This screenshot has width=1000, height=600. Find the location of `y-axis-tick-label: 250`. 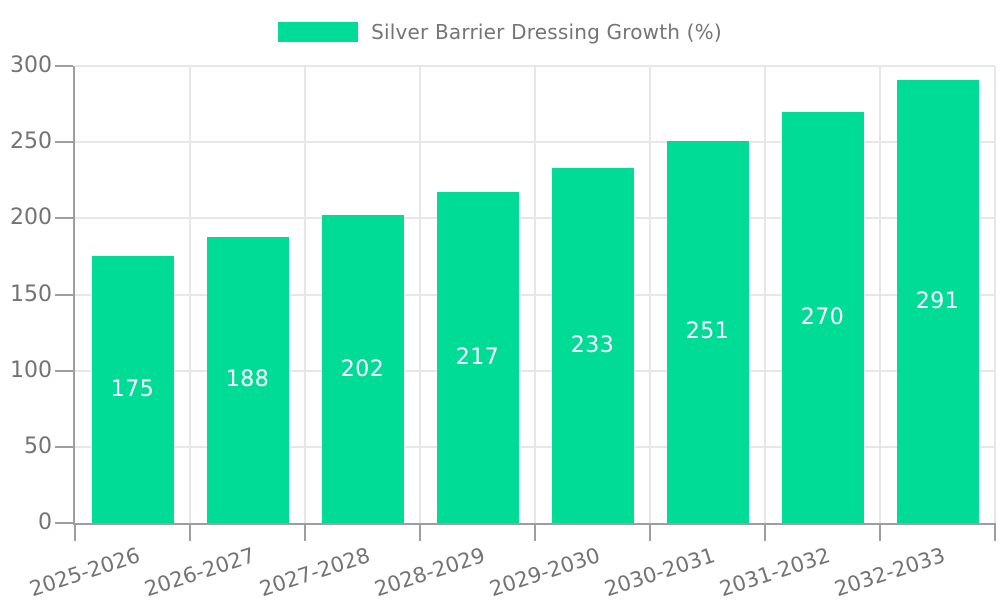

y-axis-tick-label: 250 is located at coordinates (31, 142).